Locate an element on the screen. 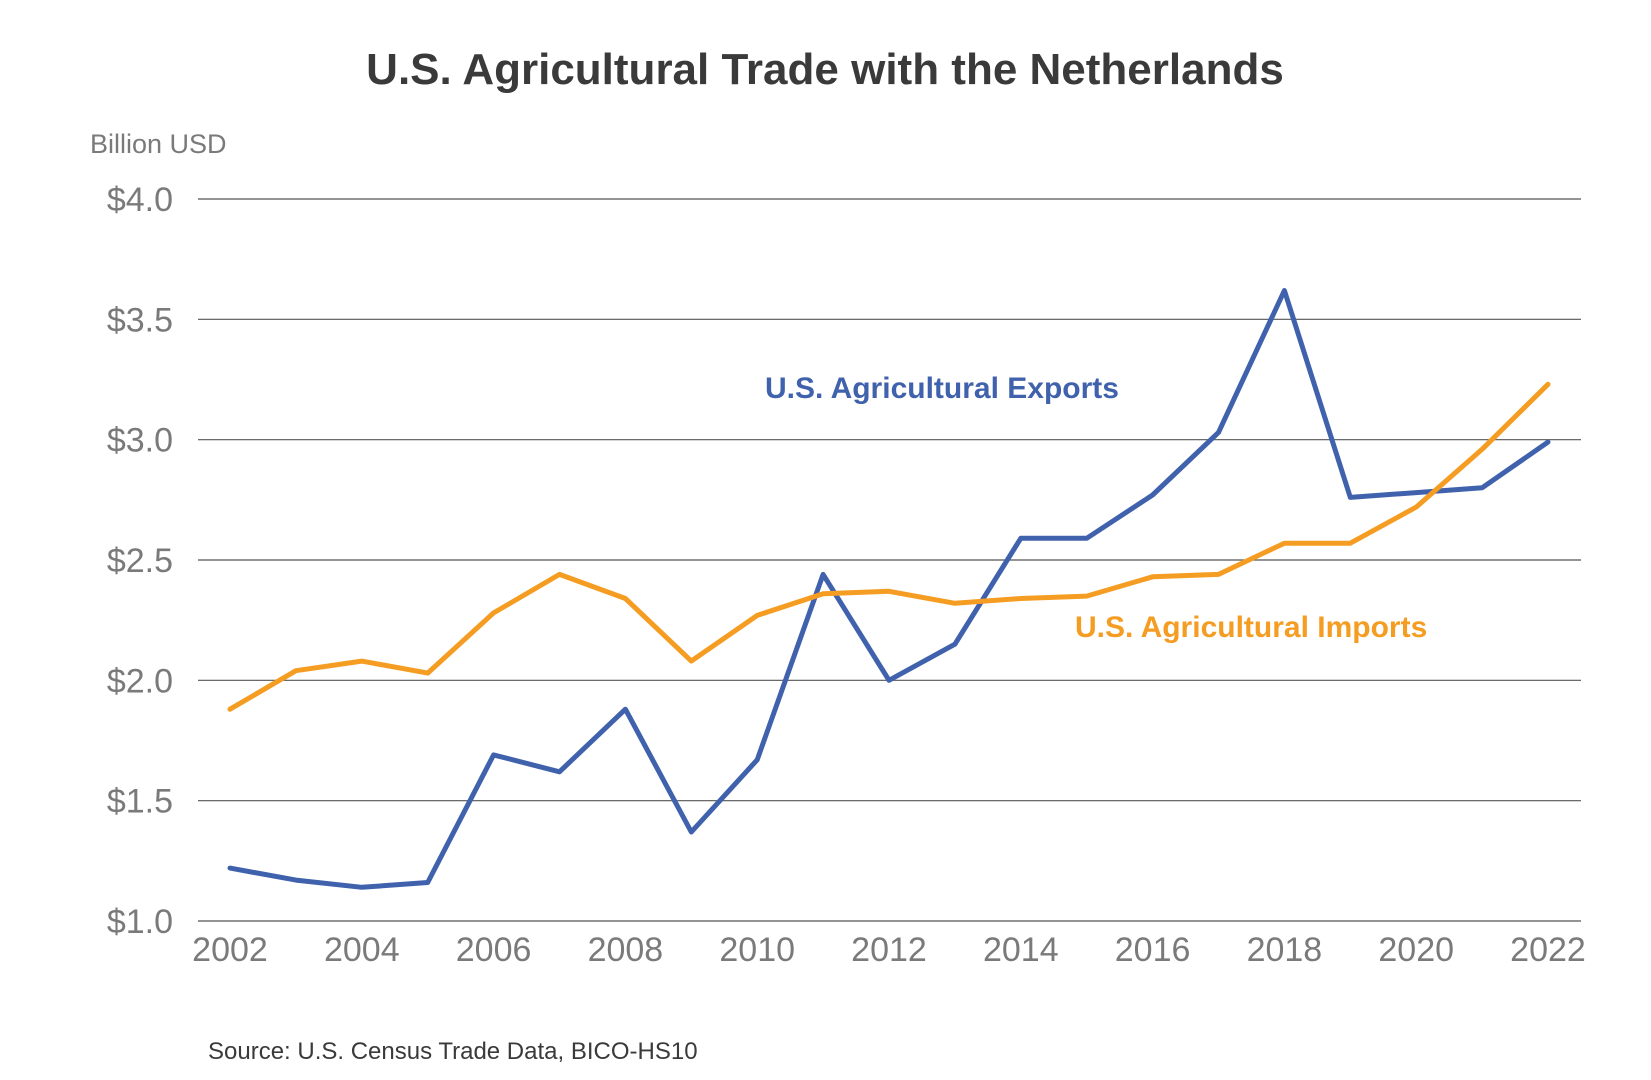  x-tick-label: 2012 is located at coordinates (889, 950).